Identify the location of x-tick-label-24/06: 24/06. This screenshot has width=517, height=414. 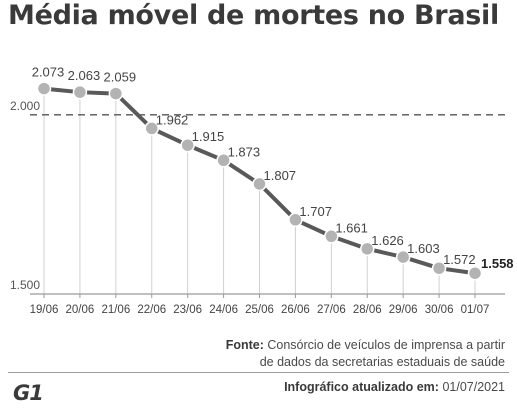
(223, 310).